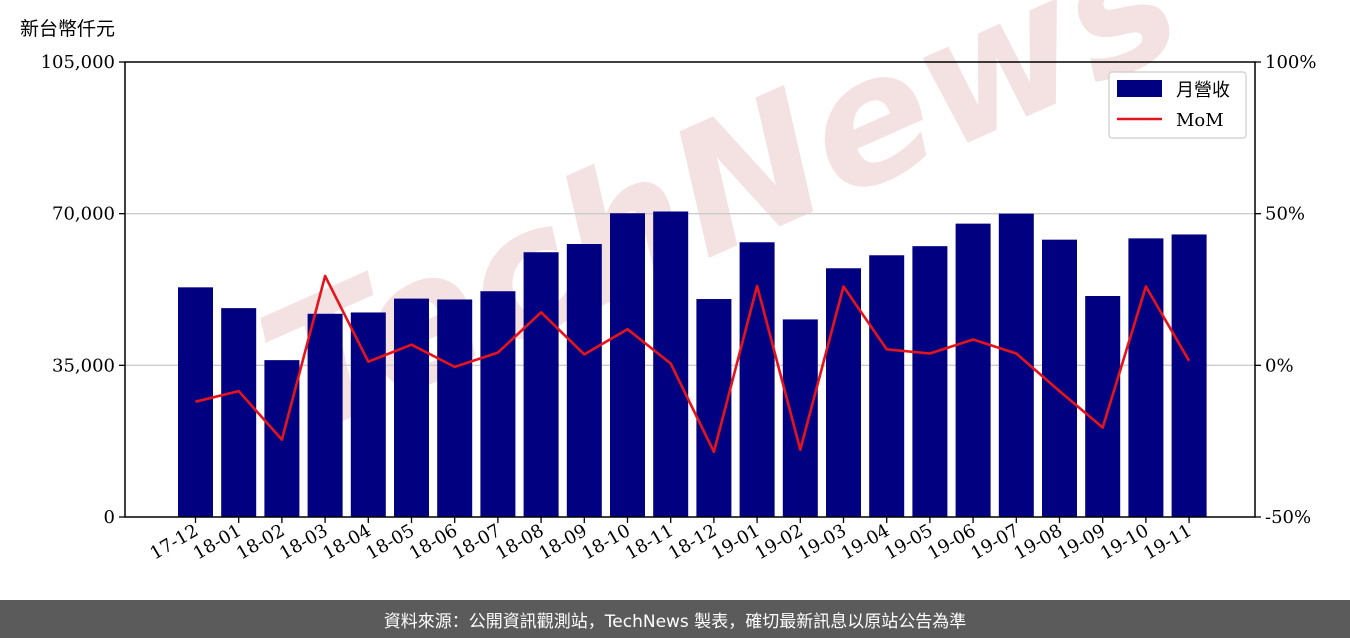 The width and height of the screenshot is (1350, 638). Describe the element at coordinates (1167, 542) in the screenshot. I see `x-tick-label: 19-11` at that location.